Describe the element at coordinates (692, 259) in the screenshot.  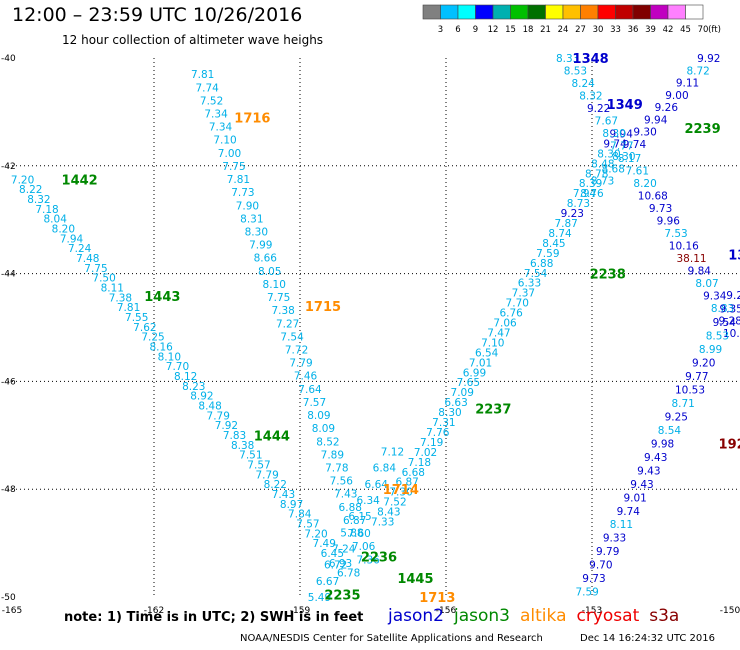
I see `wave-height-value: 38.11` at that location.